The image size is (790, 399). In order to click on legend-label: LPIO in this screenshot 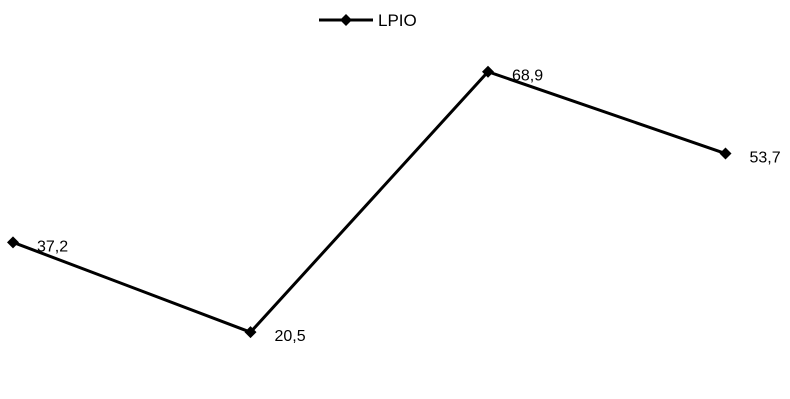, I will do `click(397, 20)`.